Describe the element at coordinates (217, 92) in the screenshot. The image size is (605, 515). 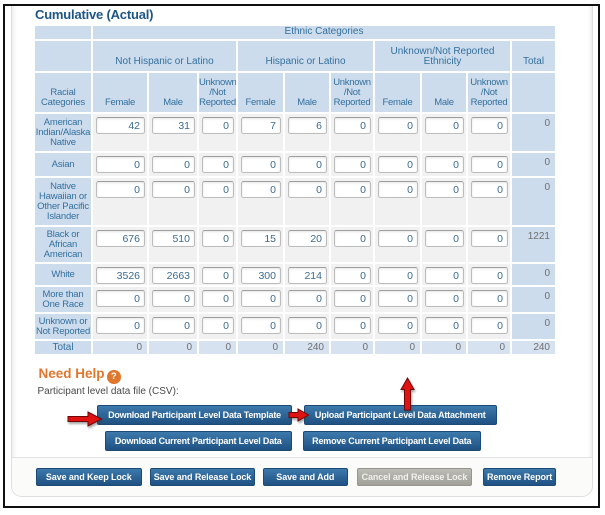
I see `column-header-unknown: Unknown /Not Reported` at that location.